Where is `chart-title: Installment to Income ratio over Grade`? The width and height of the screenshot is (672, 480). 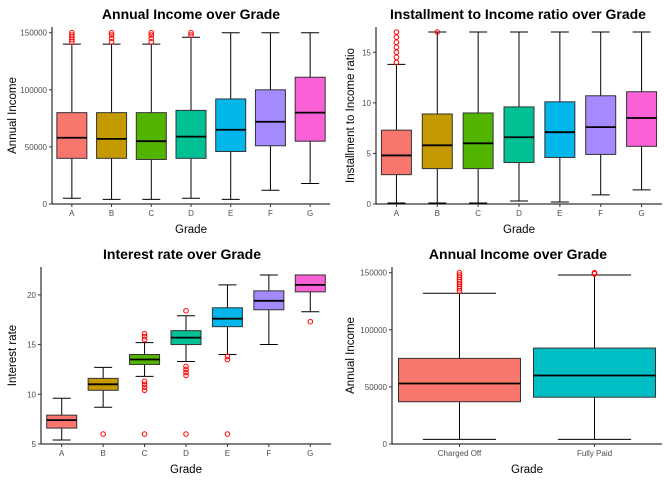
chart-title: Installment to Income ratio over Grade is located at coordinates (518, 14).